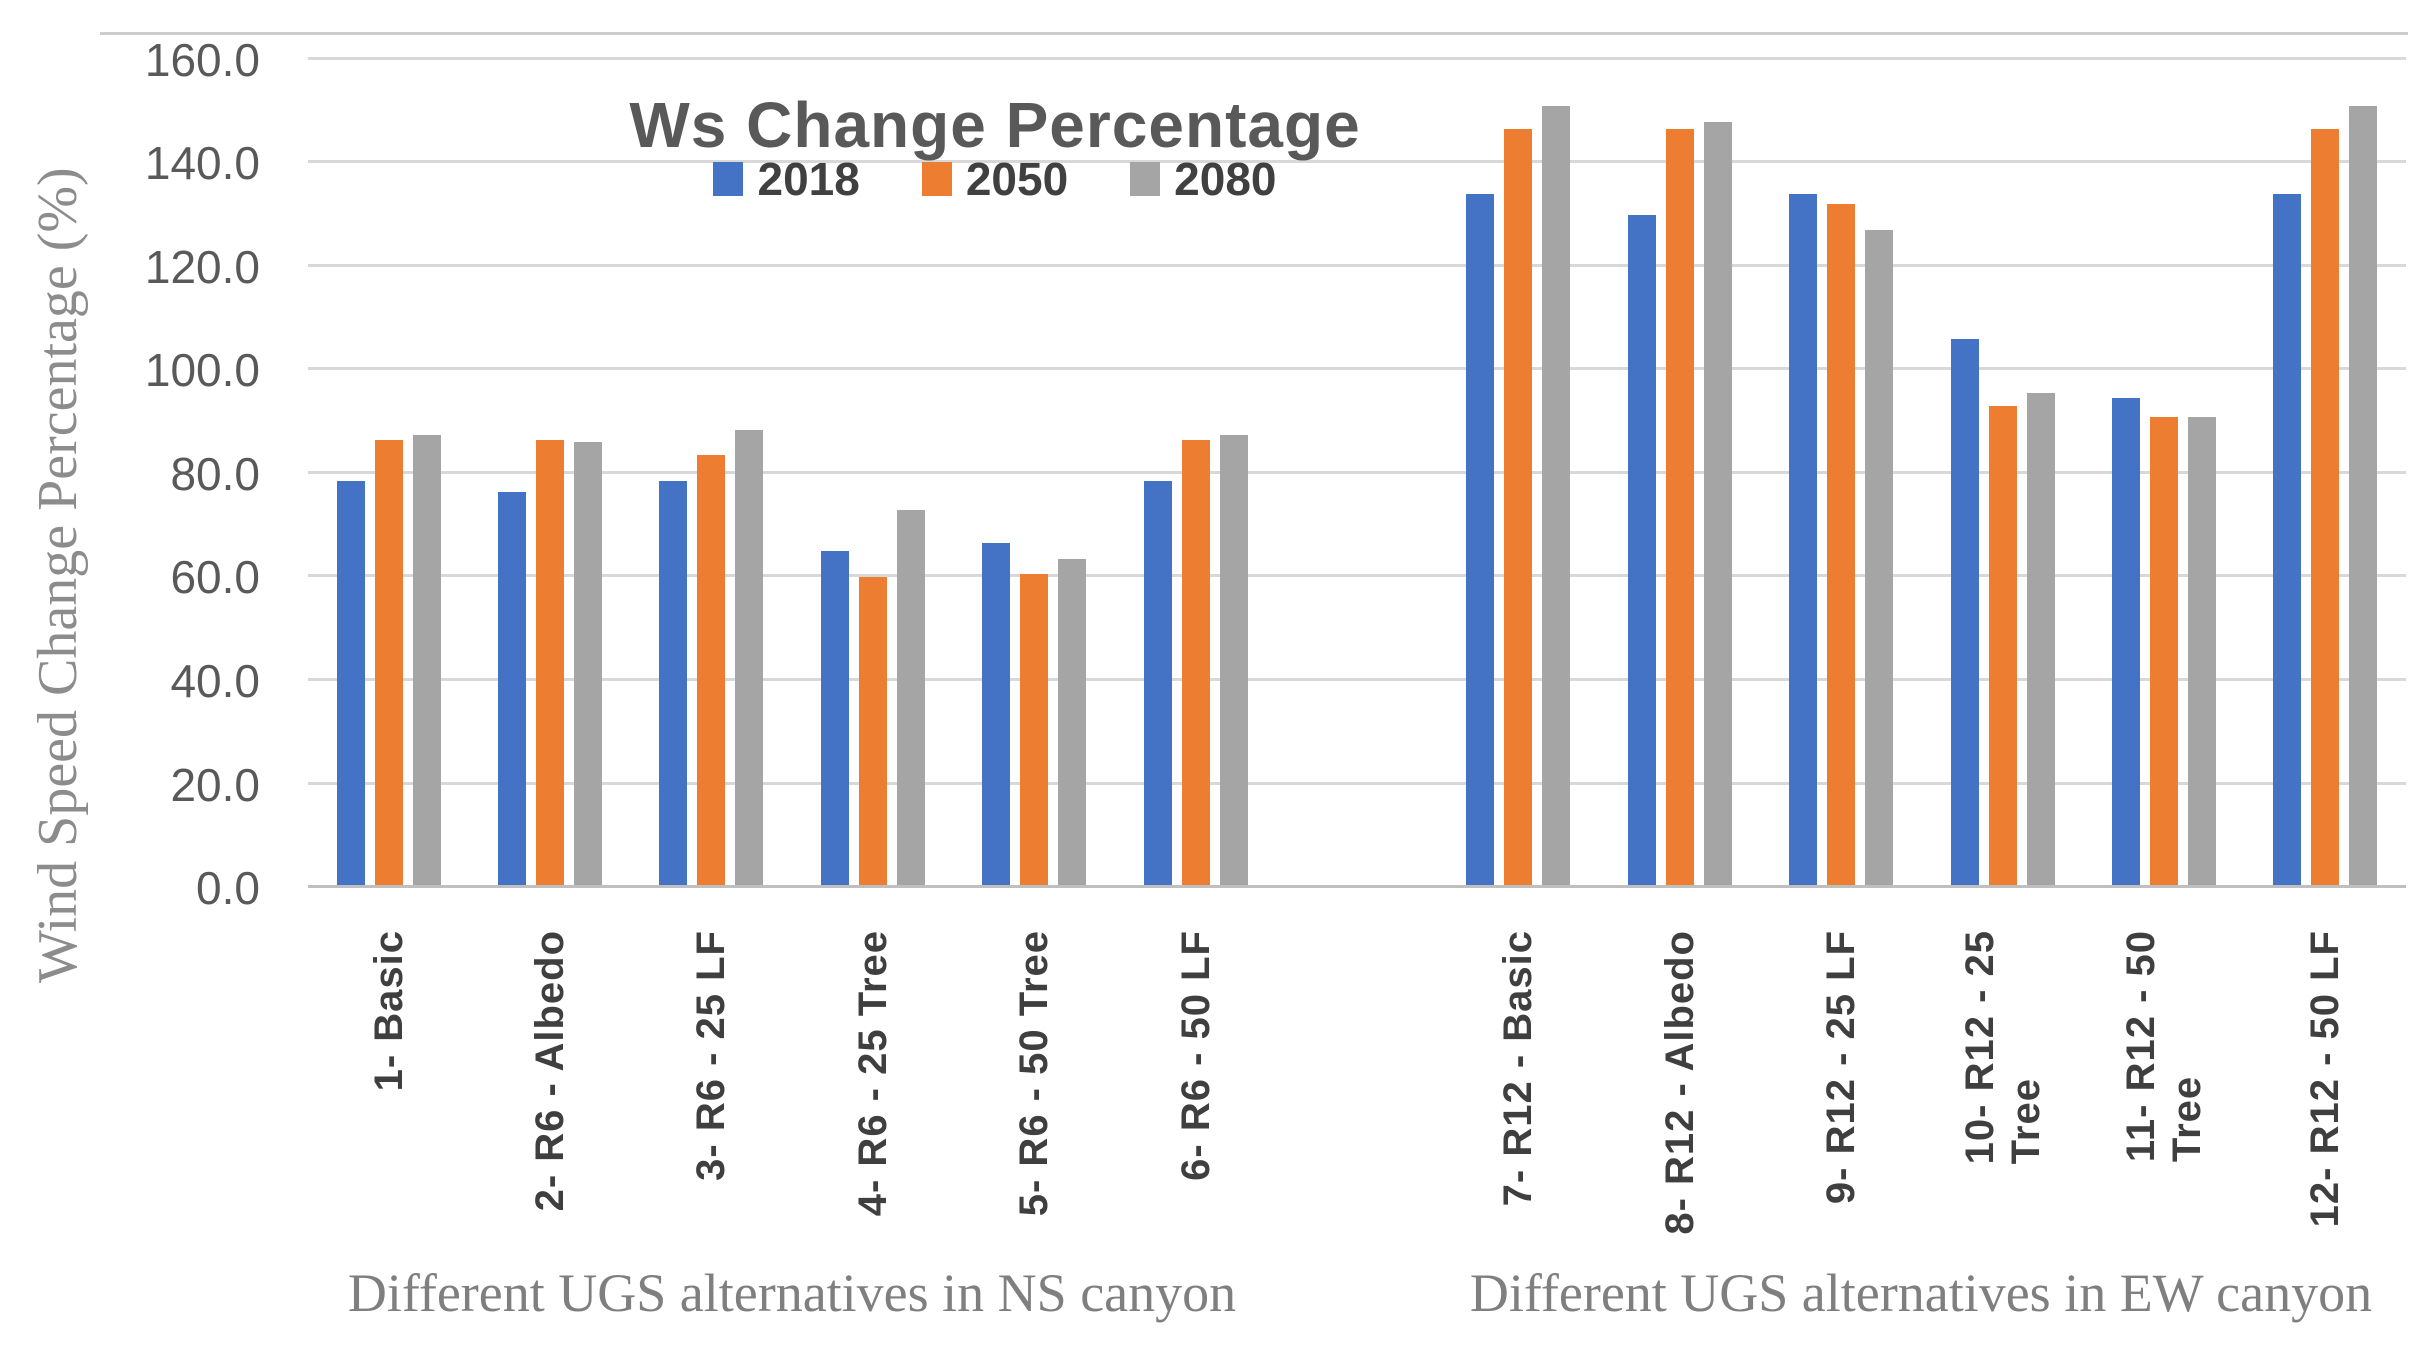  I want to click on caption-ew-canyon: Different UGS alternatives in EW canyon, so click(1921, 1293).